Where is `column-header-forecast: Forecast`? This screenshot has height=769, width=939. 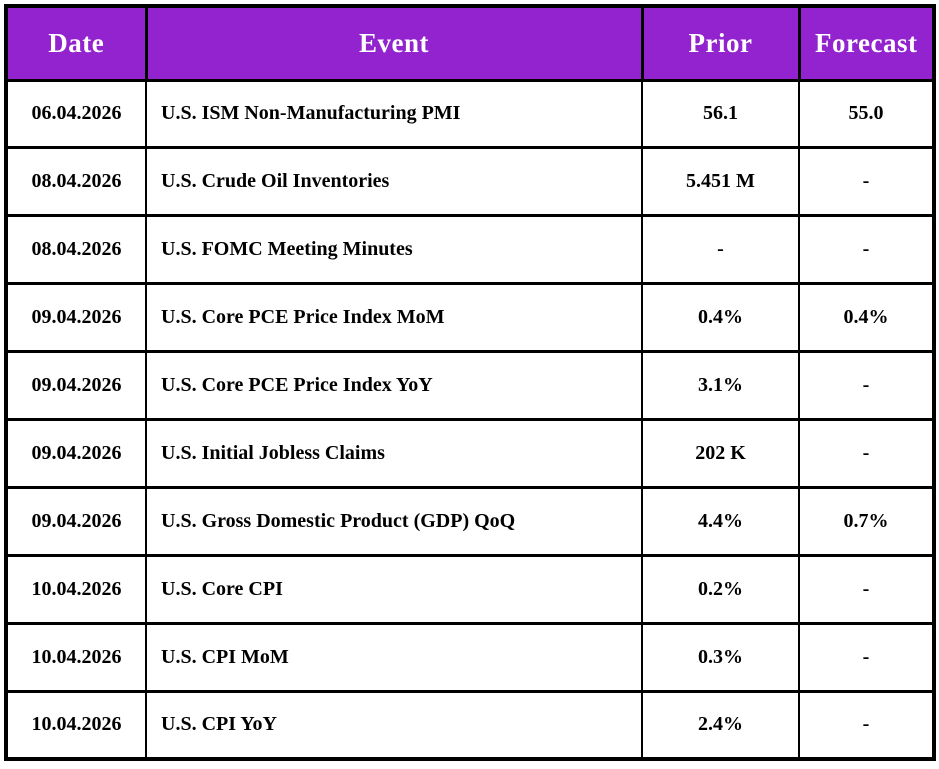 column-header-forecast: Forecast is located at coordinates (866, 43).